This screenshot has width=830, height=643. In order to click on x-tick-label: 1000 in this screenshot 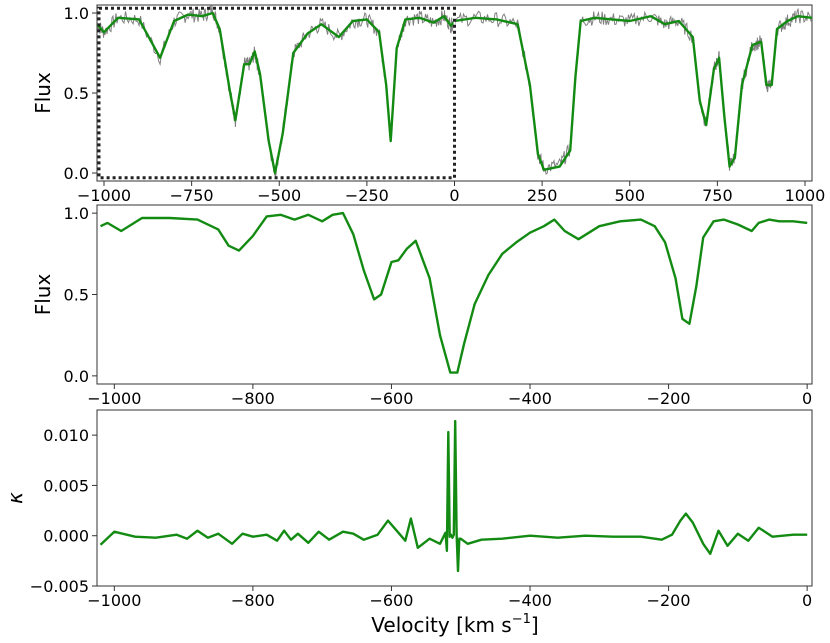, I will do `click(805, 195)`.